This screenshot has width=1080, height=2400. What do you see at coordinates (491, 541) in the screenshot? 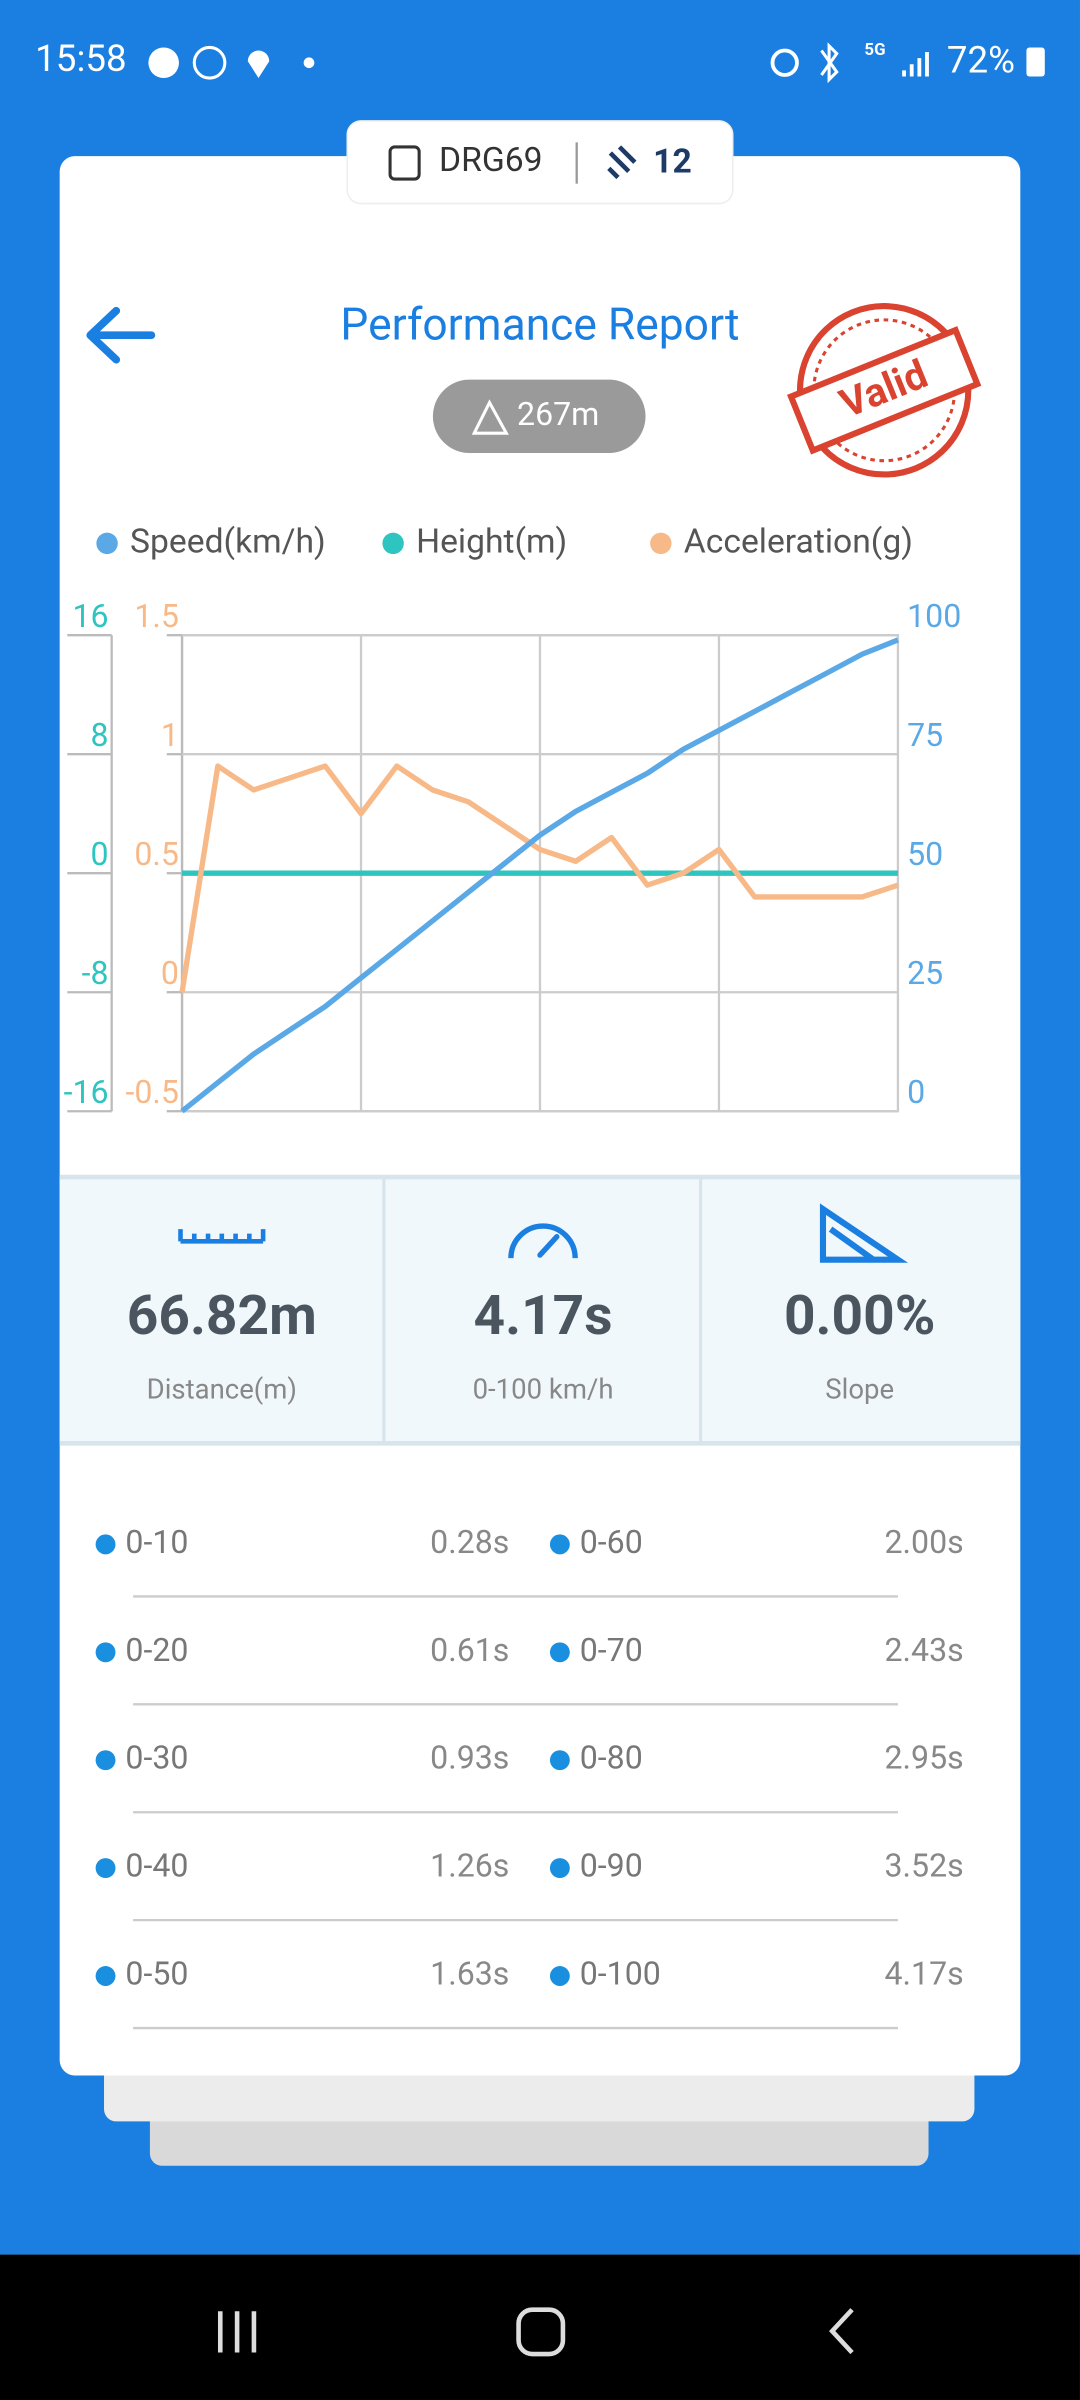
I see `legend-label: Height(m)` at bounding box center [491, 541].